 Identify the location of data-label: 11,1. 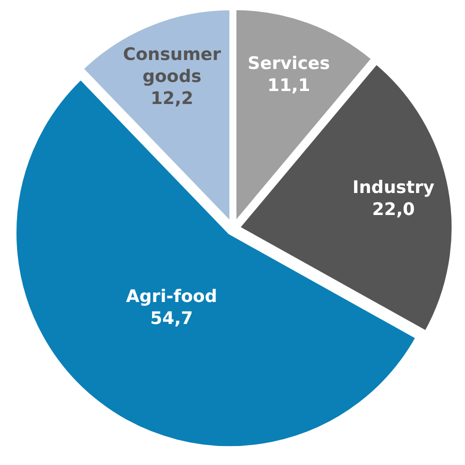
(288, 86).